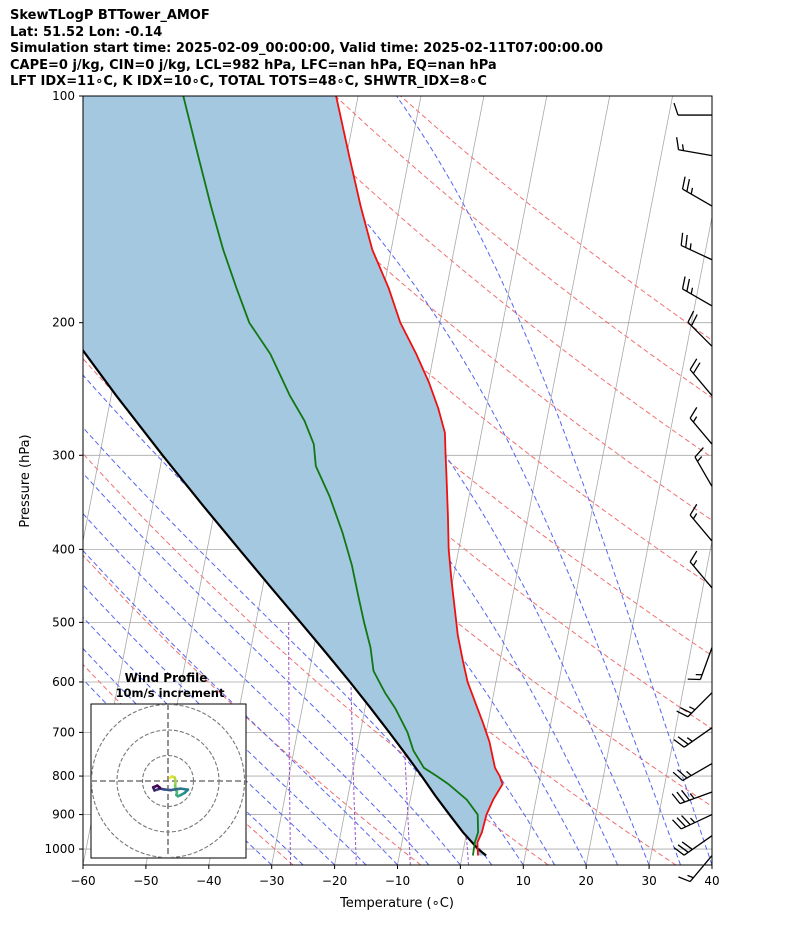  Describe the element at coordinates (586, 881) in the screenshot. I see `x-tick-label: 20` at that location.